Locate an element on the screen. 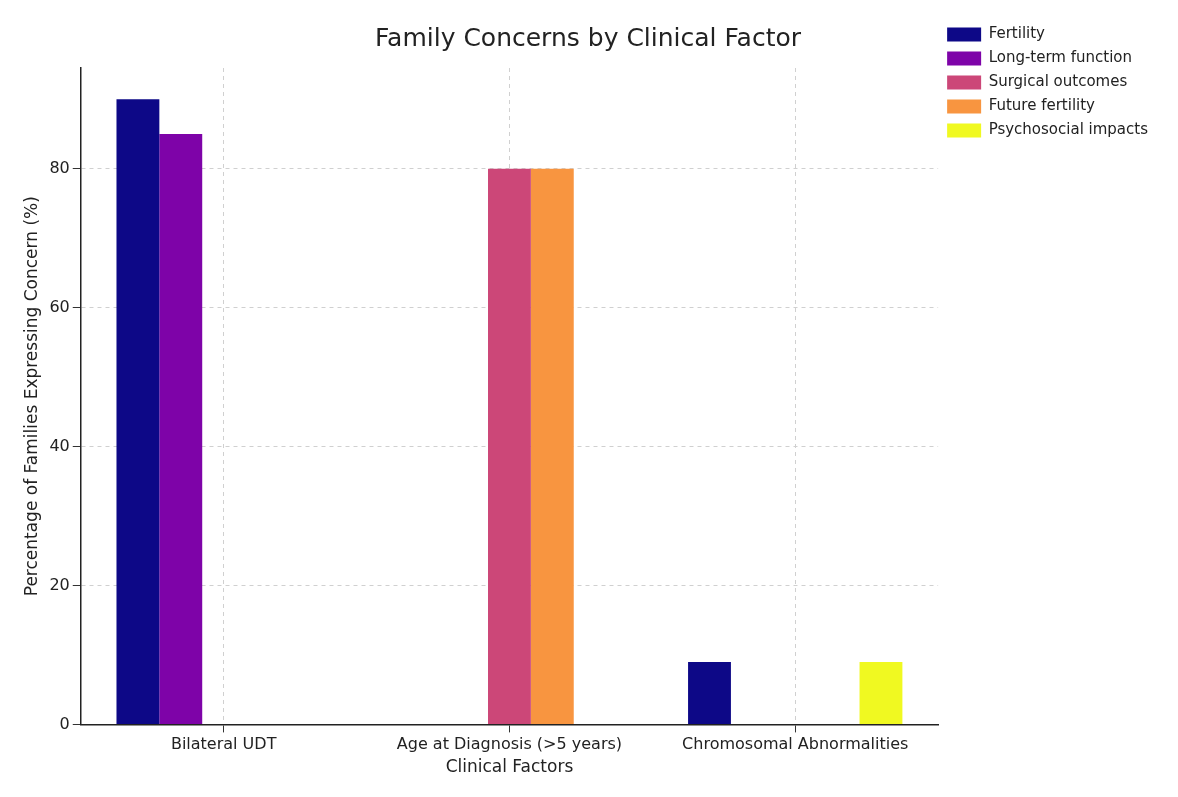 The image size is (1178, 797). y-axis-title: Percentage of Families Expressing Concern (%) is located at coordinates (30, 396).